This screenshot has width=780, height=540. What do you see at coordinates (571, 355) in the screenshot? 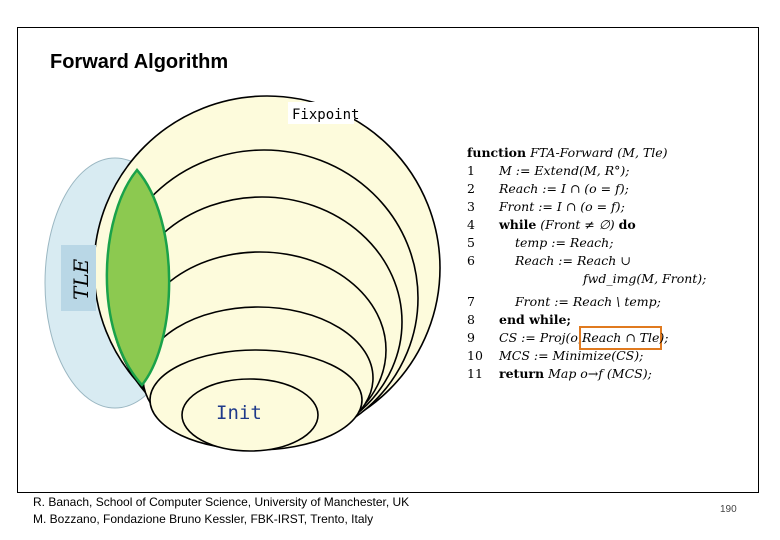
I see `line-code: MCS := Minimize(CS);` at bounding box center [571, 355].